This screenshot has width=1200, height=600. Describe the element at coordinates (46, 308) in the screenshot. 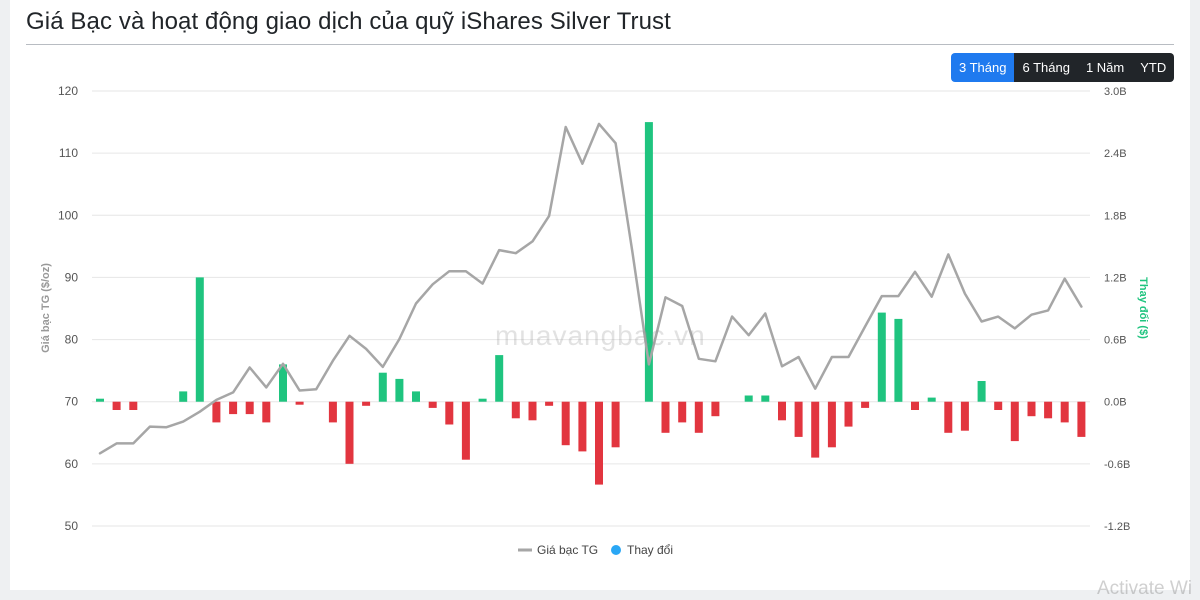

I see `left-axis-title: Giá bạc TG ($/oz)` at that location.